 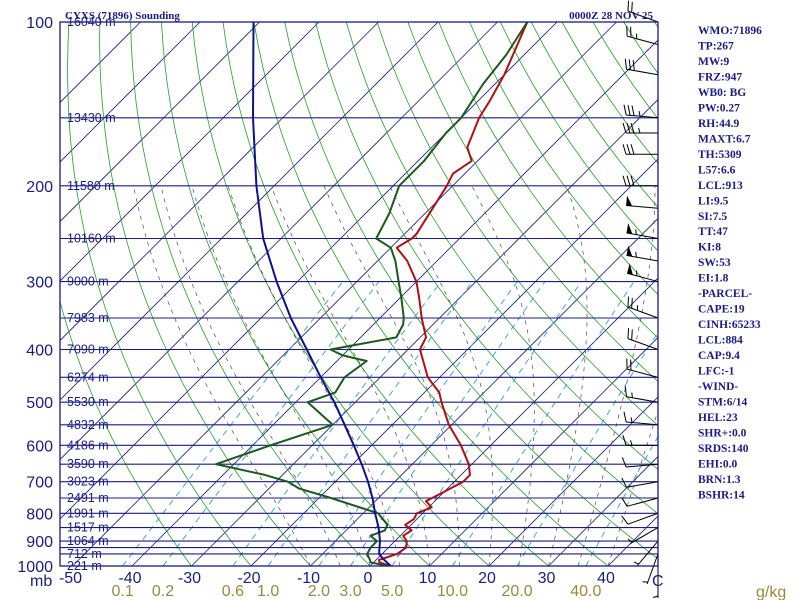 I want to click on temperature-tick-label: -50, so click(x=70, y=578).